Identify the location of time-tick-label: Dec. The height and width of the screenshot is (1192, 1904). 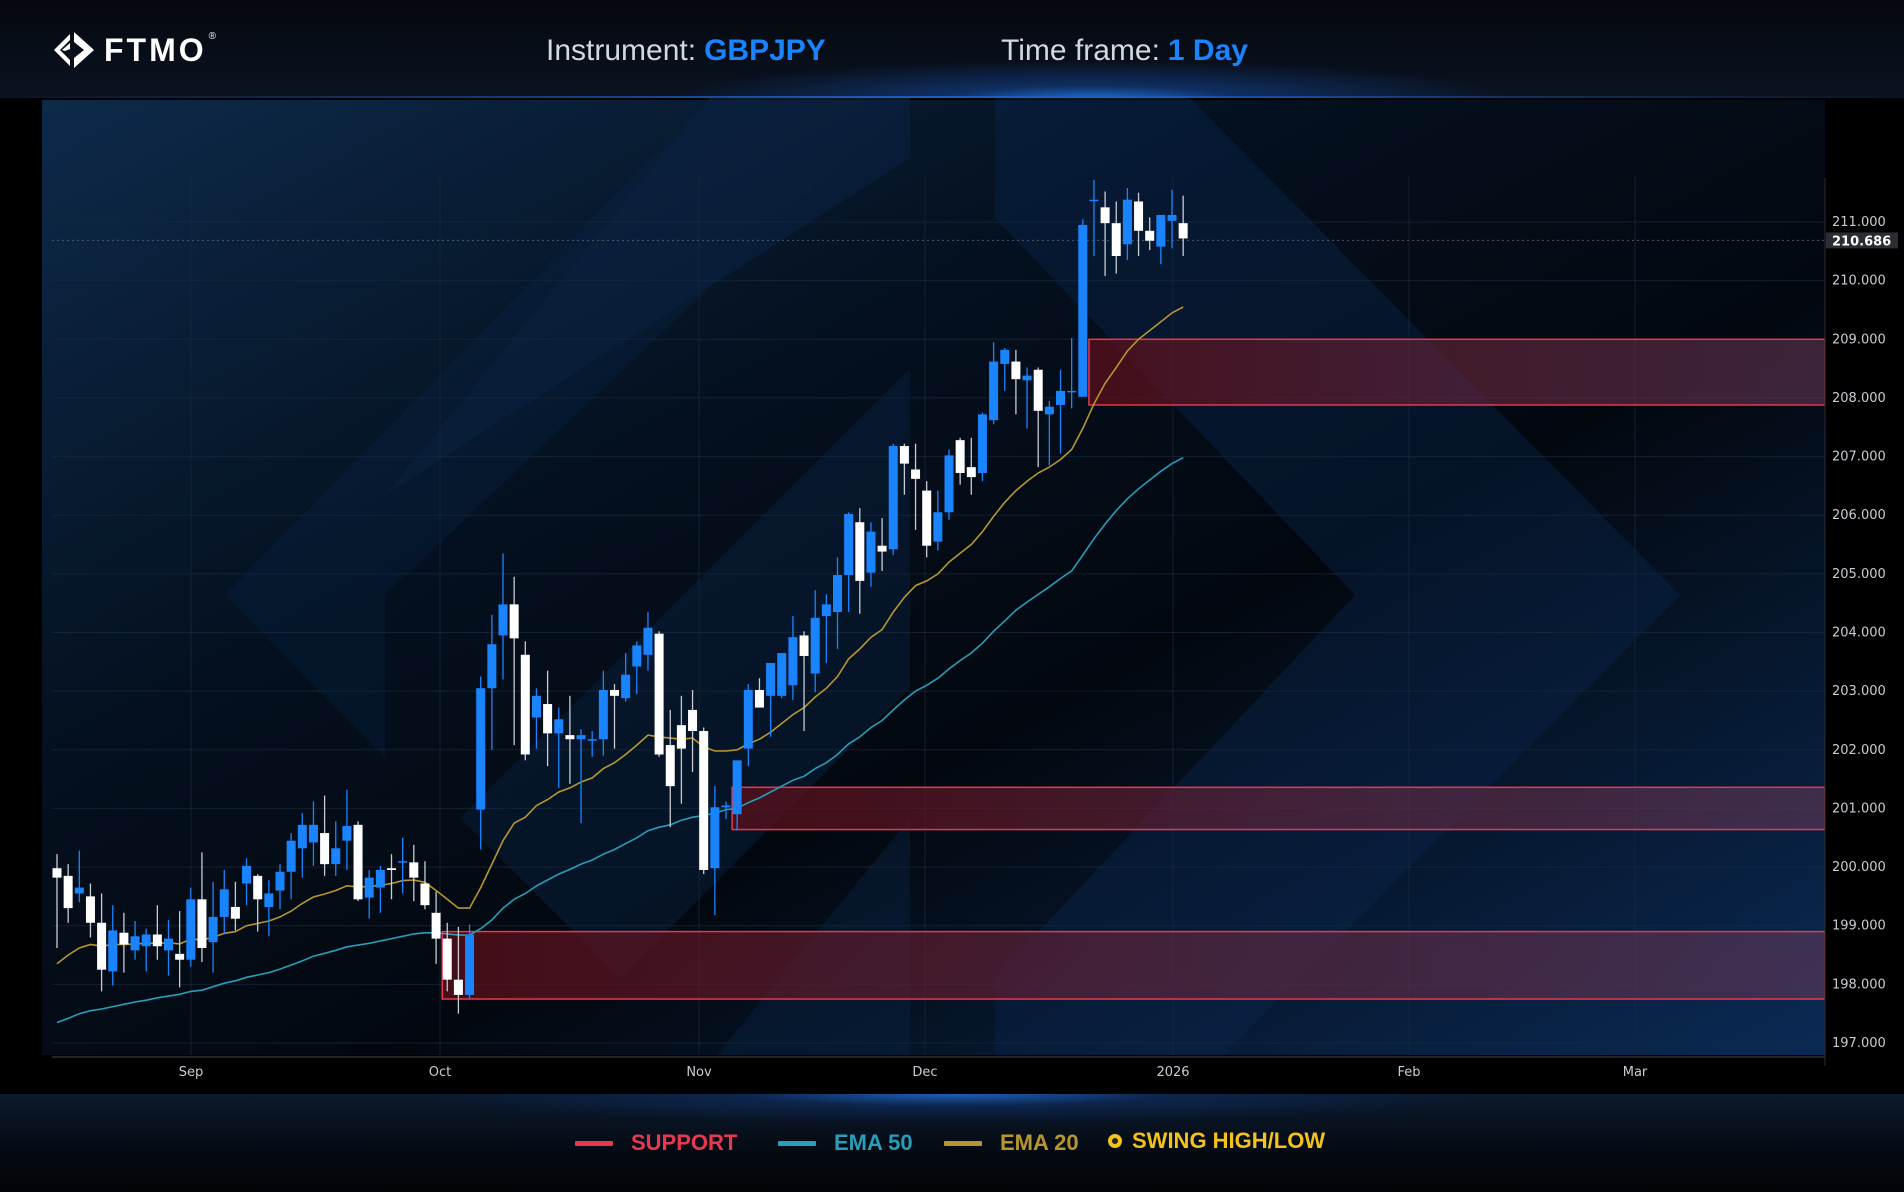
(924, 1072).